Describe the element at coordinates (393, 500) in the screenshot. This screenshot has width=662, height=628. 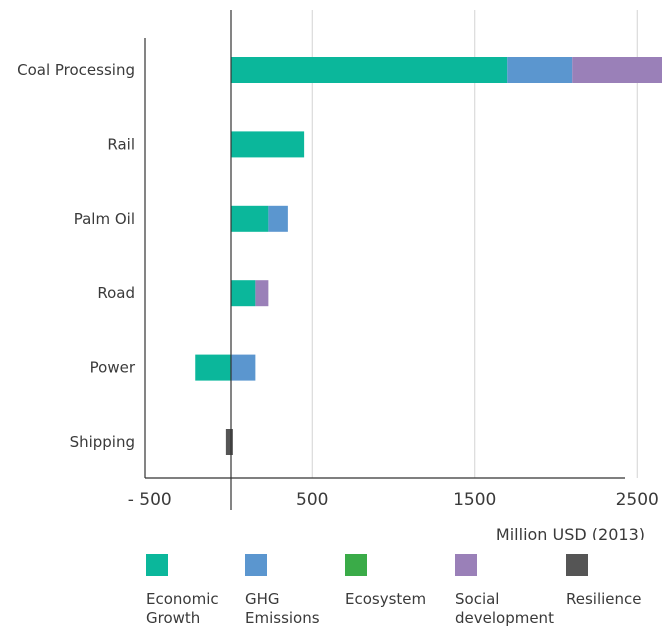
I see `x-tick-labels: - 500 500 1500 2500` at that location.